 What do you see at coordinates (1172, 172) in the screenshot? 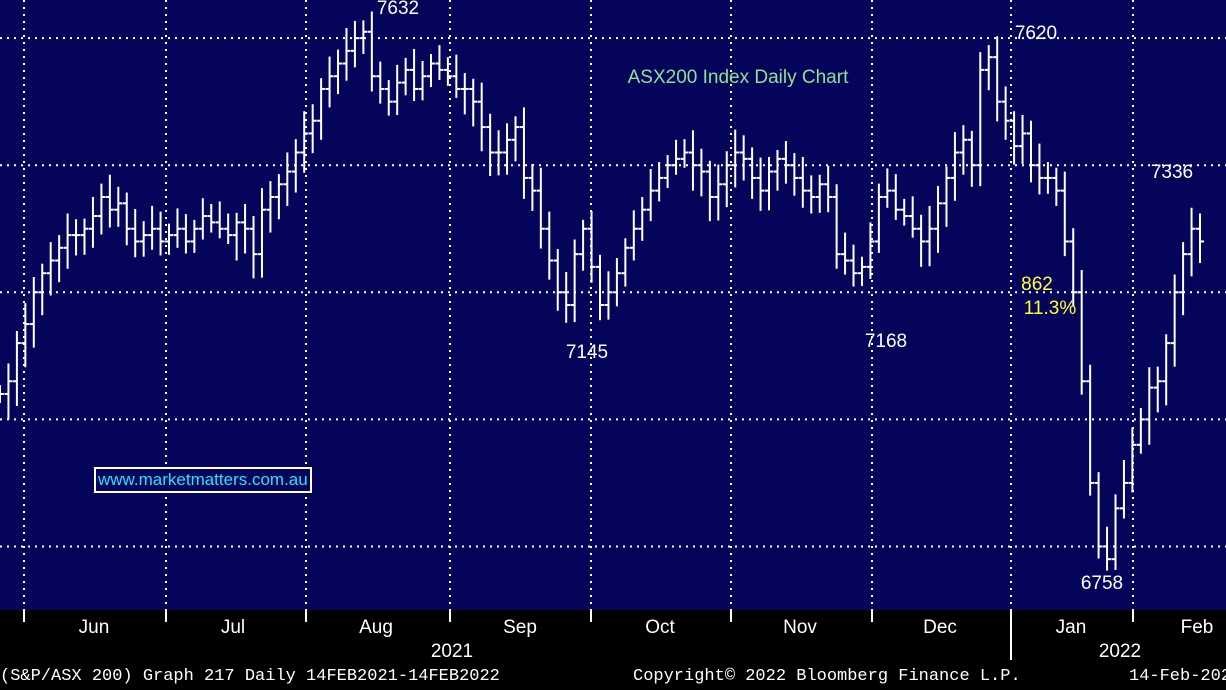
I see `annotation-high-7: 7336` at bounding box center [1172, 172].